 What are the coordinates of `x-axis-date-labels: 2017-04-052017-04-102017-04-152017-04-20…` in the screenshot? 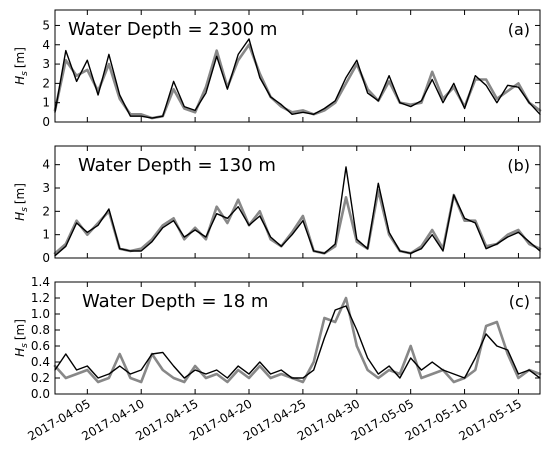 It's located at (274, 419).